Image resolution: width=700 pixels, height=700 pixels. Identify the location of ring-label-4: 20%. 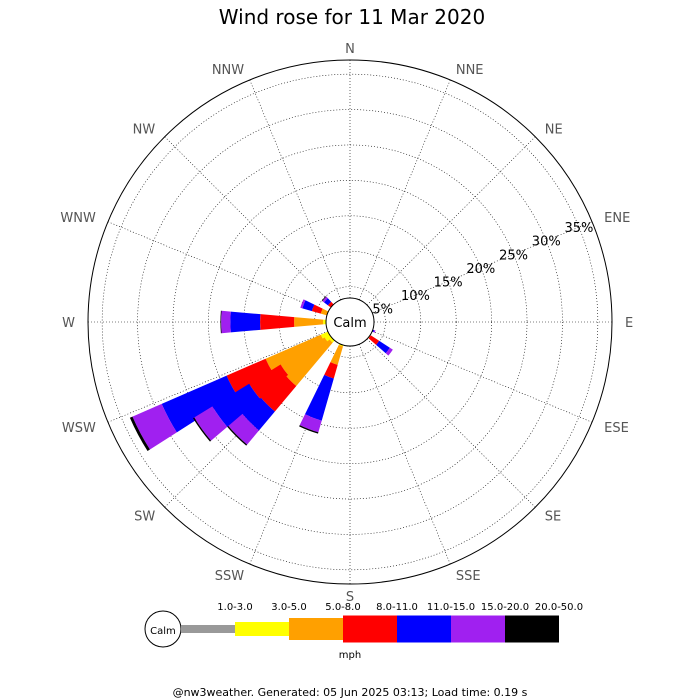
(480, 269).